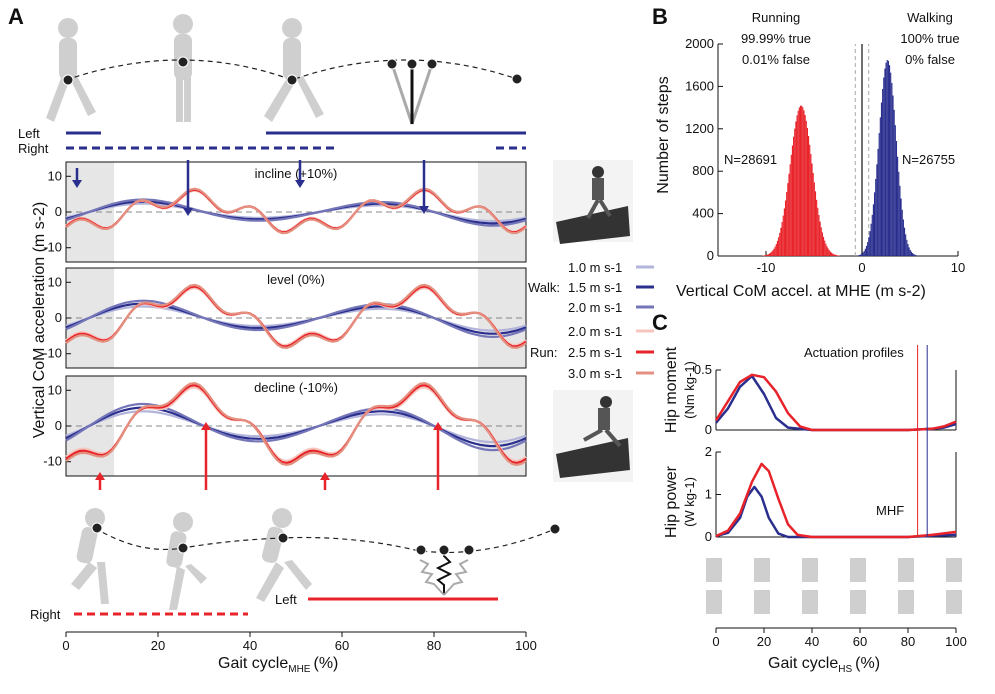 The height and width of the screenshot is (694, 995). Describe the element at coordinates (544, 287) in the screenshot. I see `walk-legend-title: Walk:` at that location.